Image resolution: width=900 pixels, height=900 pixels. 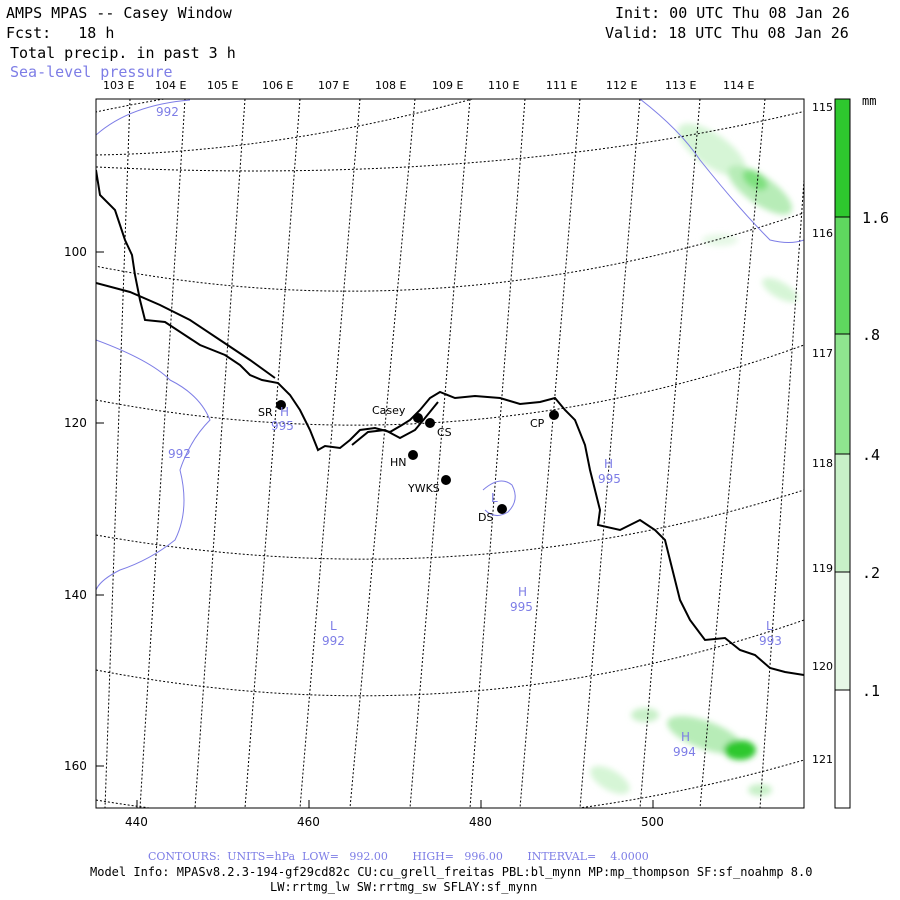 I want to click on station-label: DS, so click(x=485, y=517).